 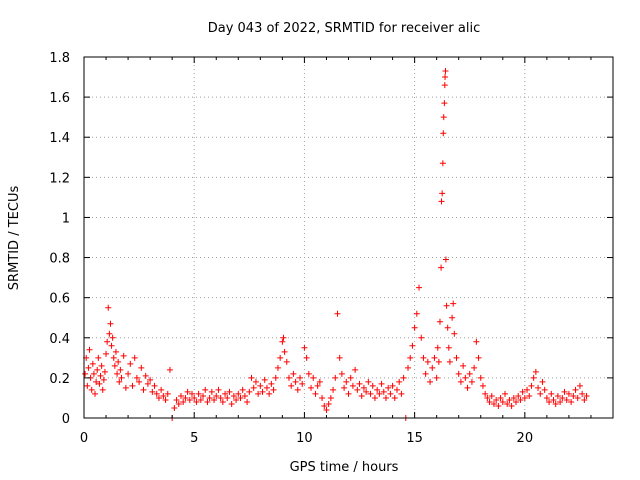 I want to click on y-tick-label: 1.8, so click(x=59, y=58).